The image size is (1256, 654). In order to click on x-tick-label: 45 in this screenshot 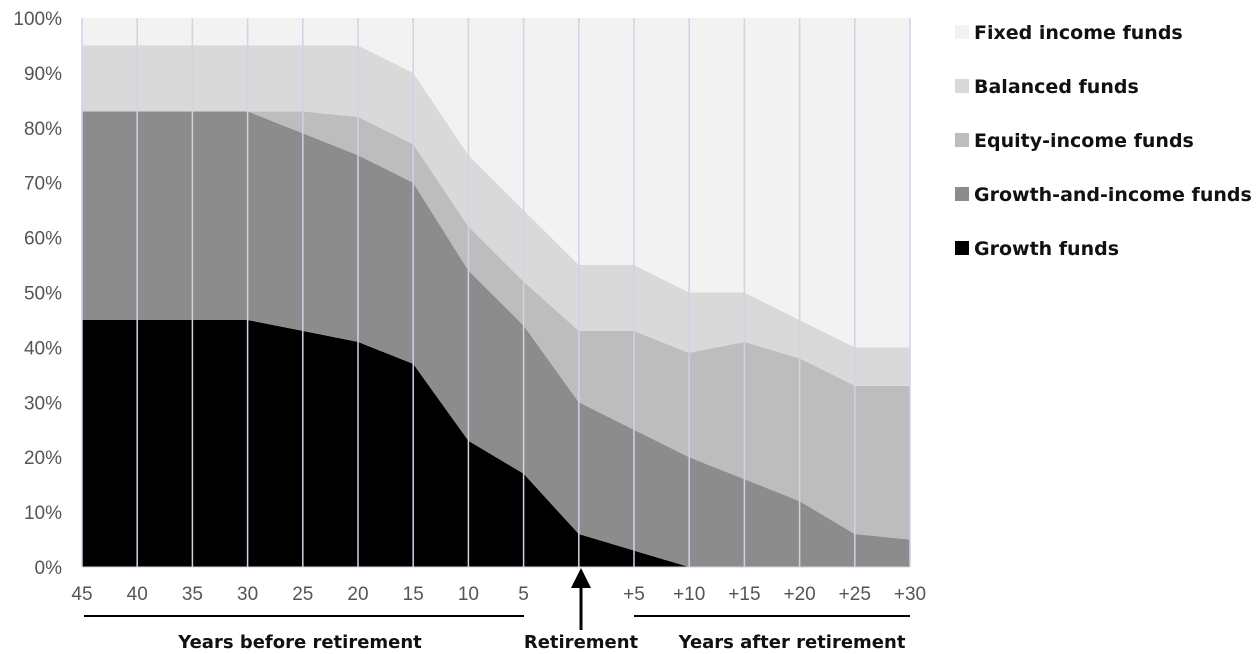, I will do `click(81, 594)`.